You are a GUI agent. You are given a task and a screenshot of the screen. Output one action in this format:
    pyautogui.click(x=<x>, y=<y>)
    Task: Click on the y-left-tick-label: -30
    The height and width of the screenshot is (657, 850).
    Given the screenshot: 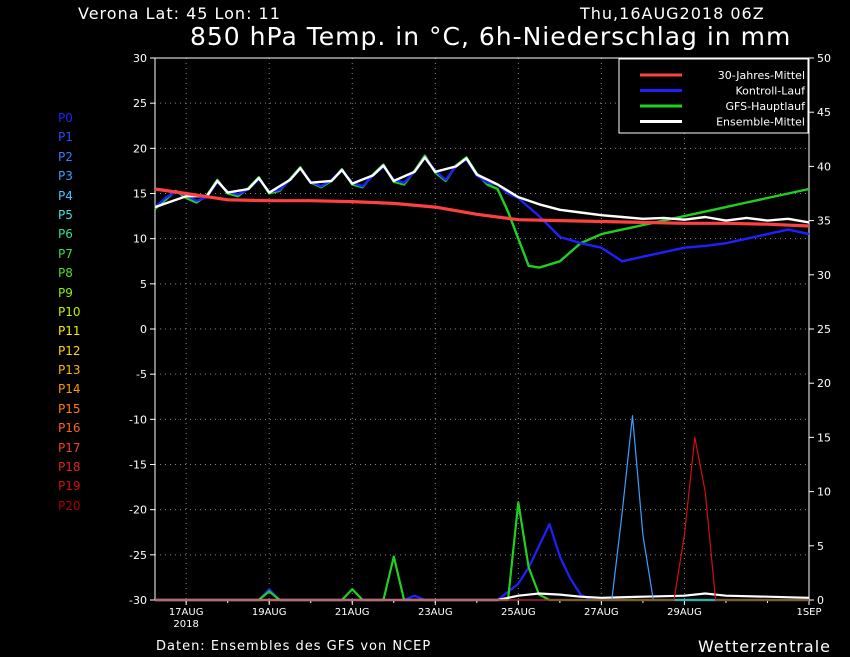 What is the action you would take?
    pyautogui.click(x=138, y=600)
    